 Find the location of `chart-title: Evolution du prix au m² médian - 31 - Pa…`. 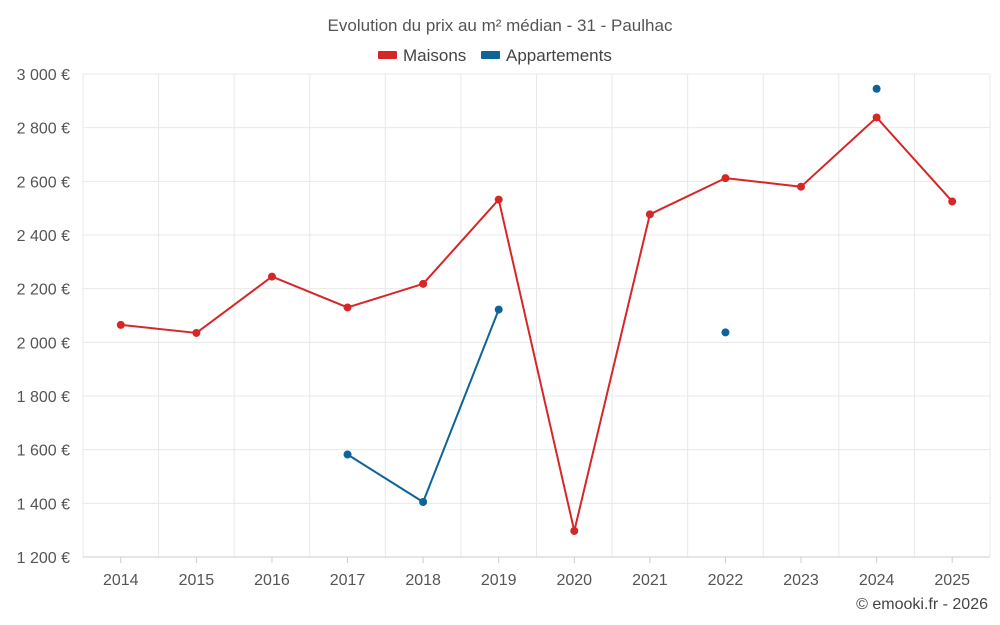

chart-title: Evolution du prix au m² médian - 31 - Pa… is located at coordinates (500, 25).